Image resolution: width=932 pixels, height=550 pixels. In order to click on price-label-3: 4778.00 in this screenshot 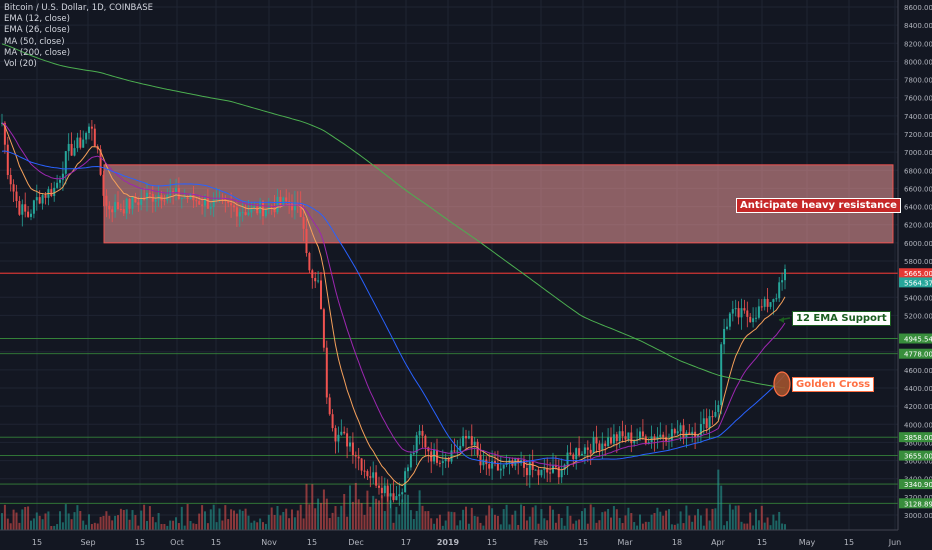, I will do `click(918, 355)`.